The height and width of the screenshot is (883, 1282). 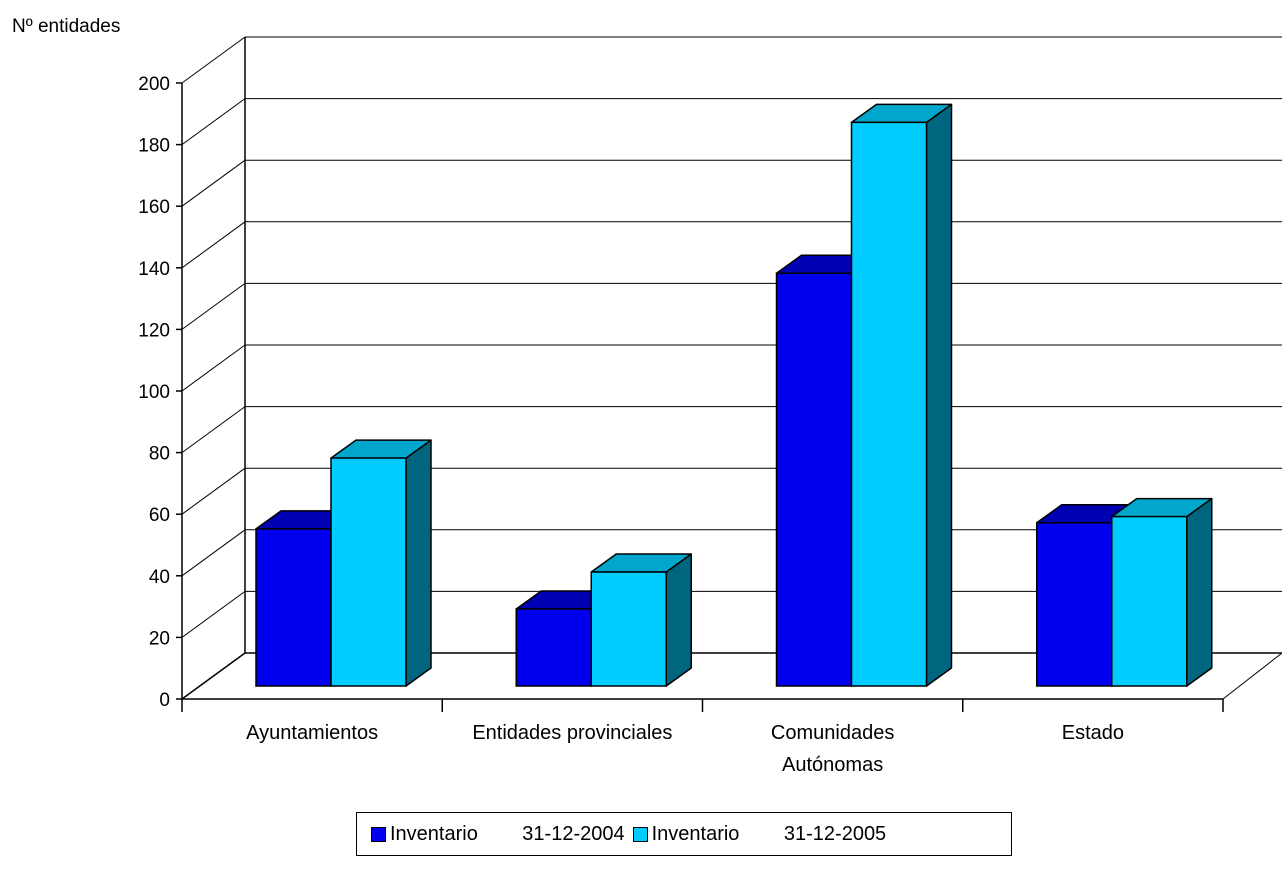 What do you see at coordinates (732, 676) in the screenshot?
I see `floor` at bounding box center [732, 676].